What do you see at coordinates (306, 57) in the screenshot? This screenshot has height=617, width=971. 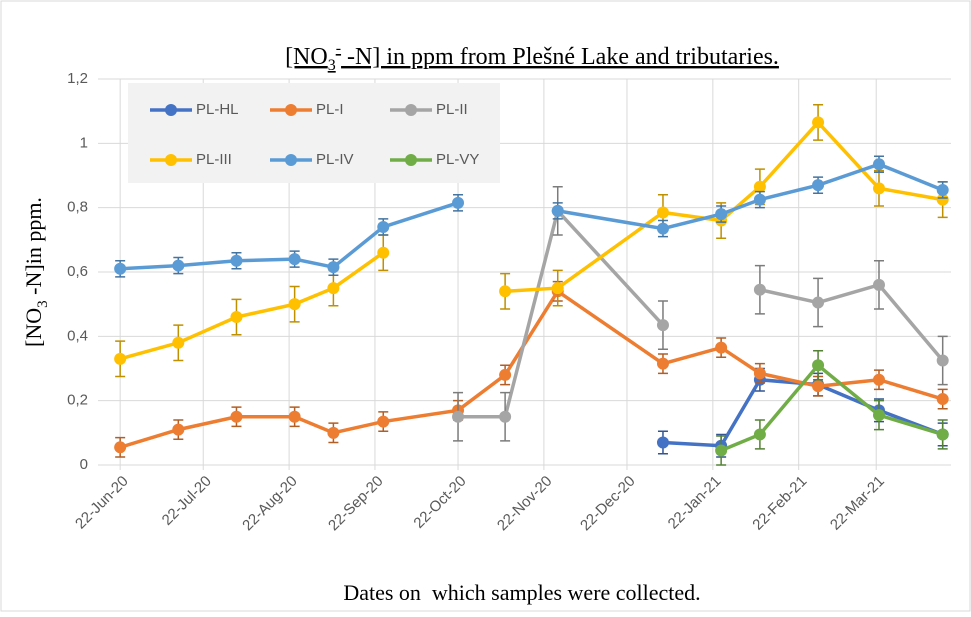 I see `title-part: [NO` at bounding box center [306, 57].